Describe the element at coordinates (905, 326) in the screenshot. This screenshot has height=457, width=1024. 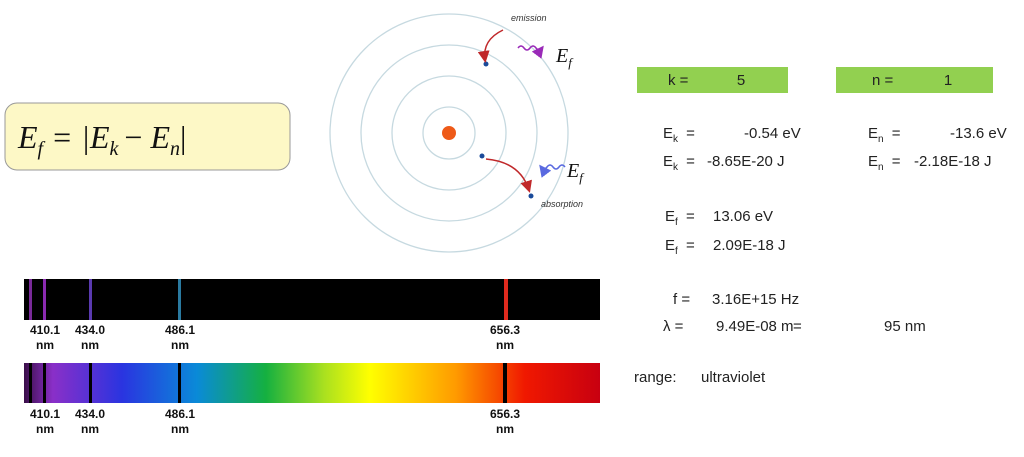
I see `wavelength-nm: 95 nm` at that location.